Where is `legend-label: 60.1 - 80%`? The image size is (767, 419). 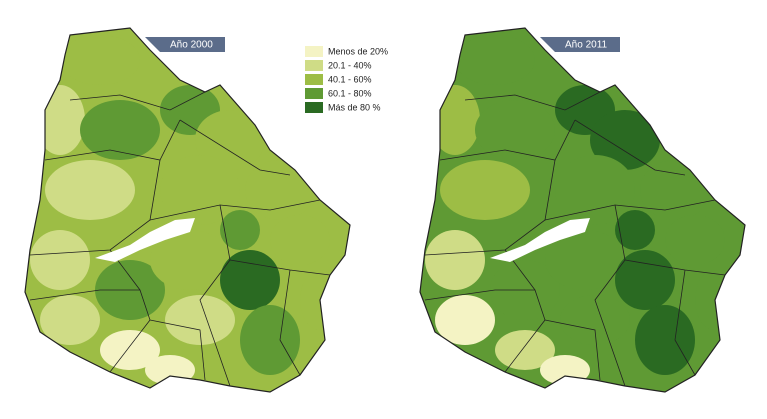
legend-label: 60.1 - 80% is located at coordinates (350, 93).